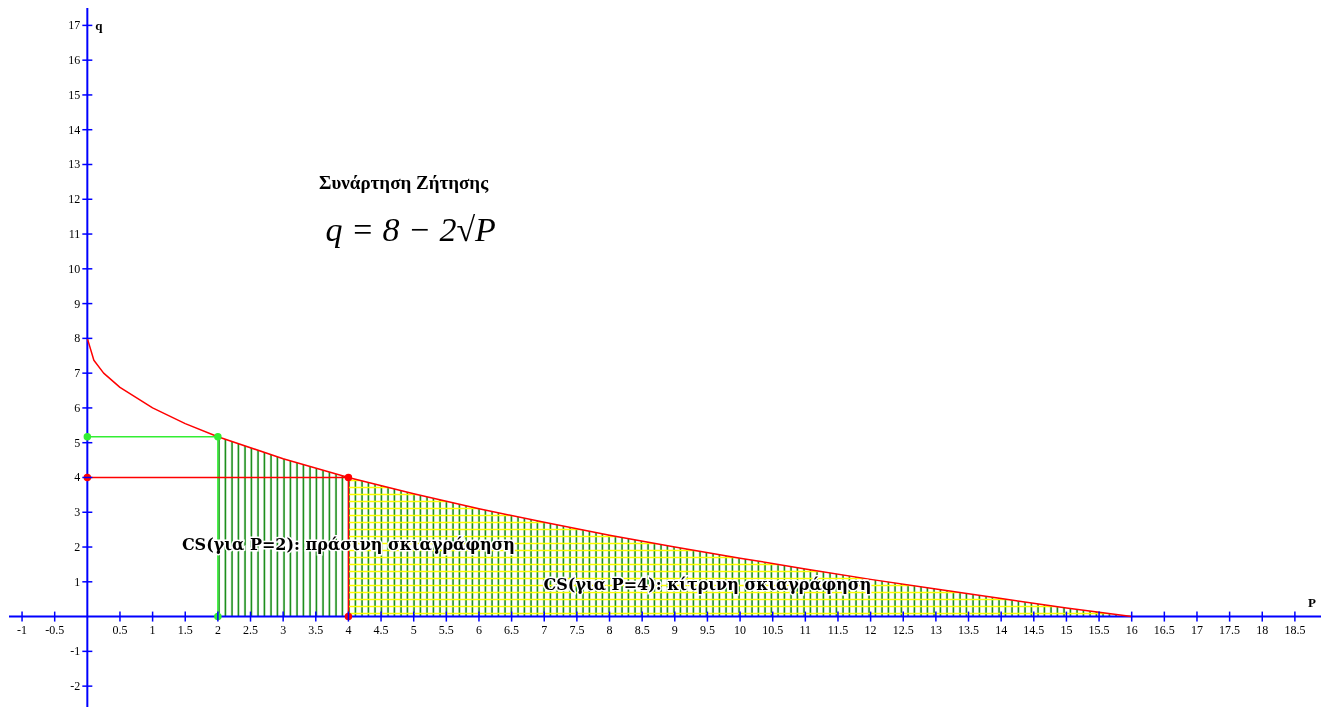 The width and height of the screenshot is (1329, 715). What do you see at coordinates (74, 268) in the screenshot?
I see `y-tick-label: 10` at bounding box center [74, 268].